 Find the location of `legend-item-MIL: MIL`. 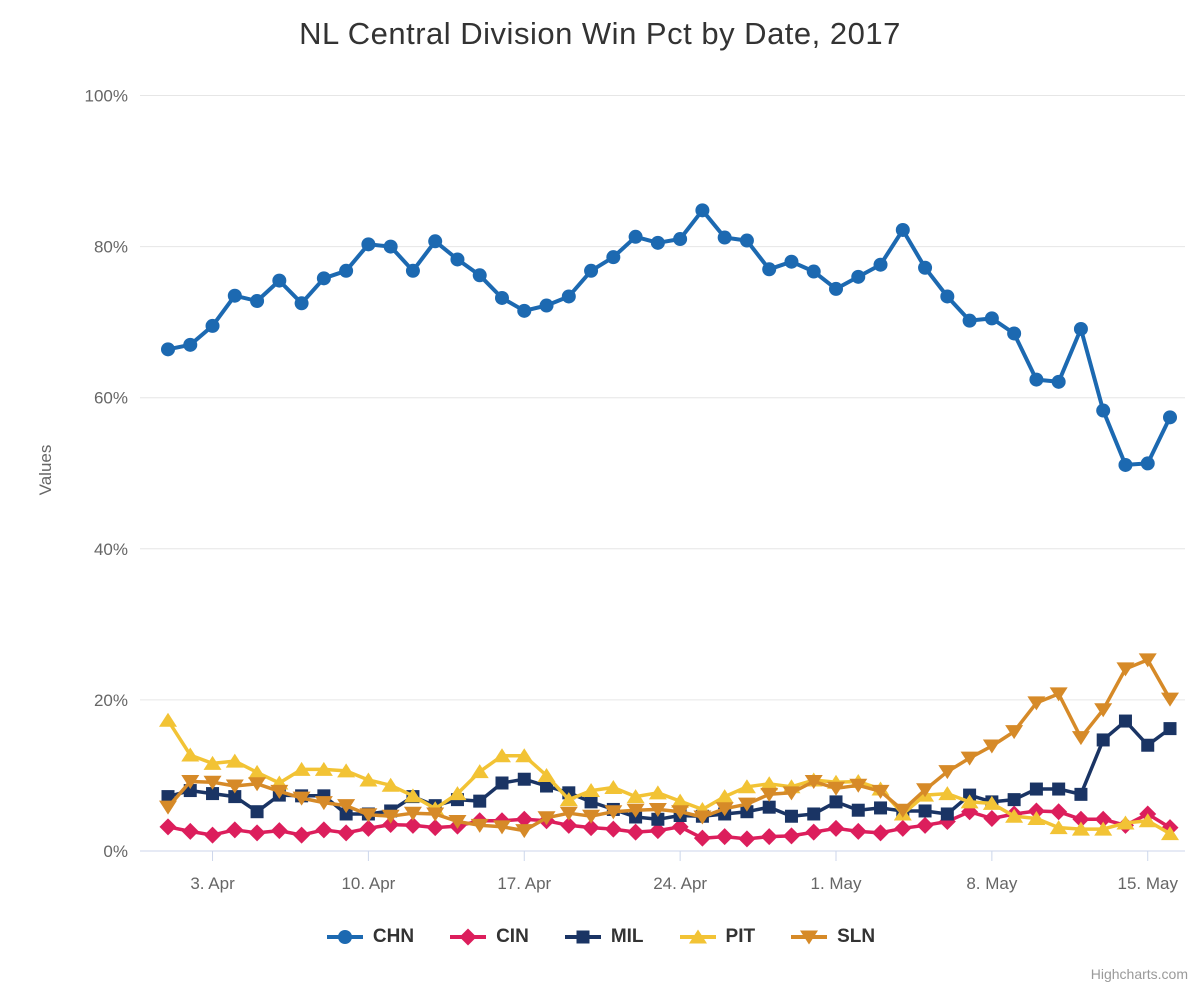

legend-item-MIL: MIL is located at coordinates (603, 937).